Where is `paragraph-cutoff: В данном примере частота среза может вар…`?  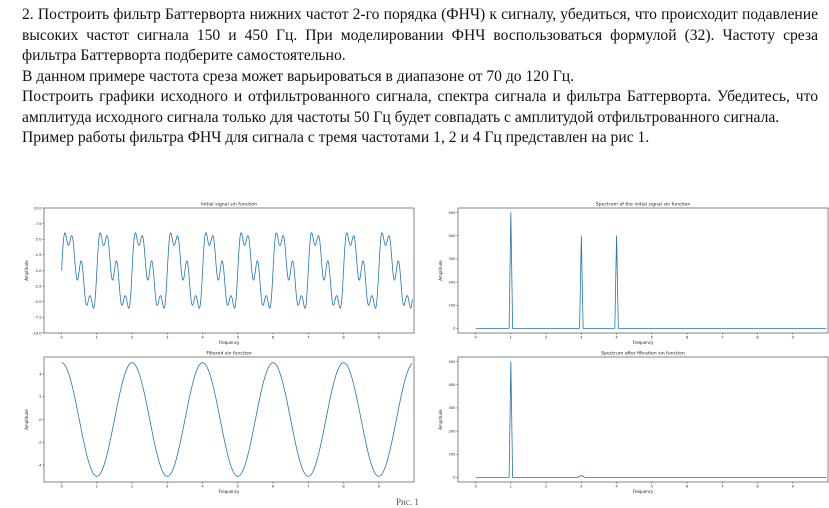
paragraph-cutoff: В данном примере частота среза может вар… is located at coordinates (298, 76).